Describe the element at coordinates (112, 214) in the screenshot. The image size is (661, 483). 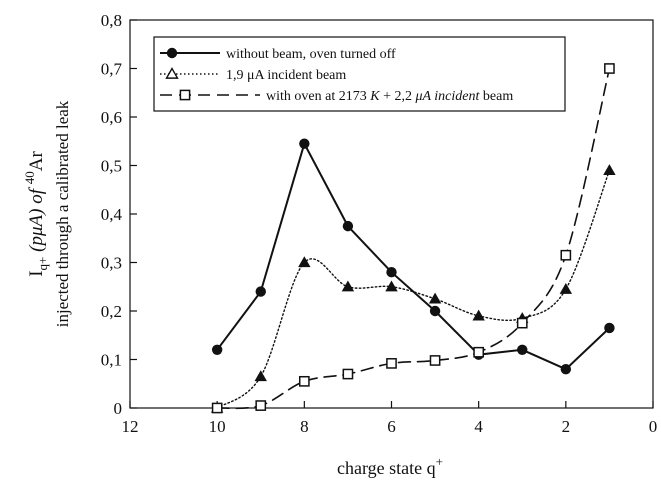
I see `y-tick-label: 0,4` at that location.